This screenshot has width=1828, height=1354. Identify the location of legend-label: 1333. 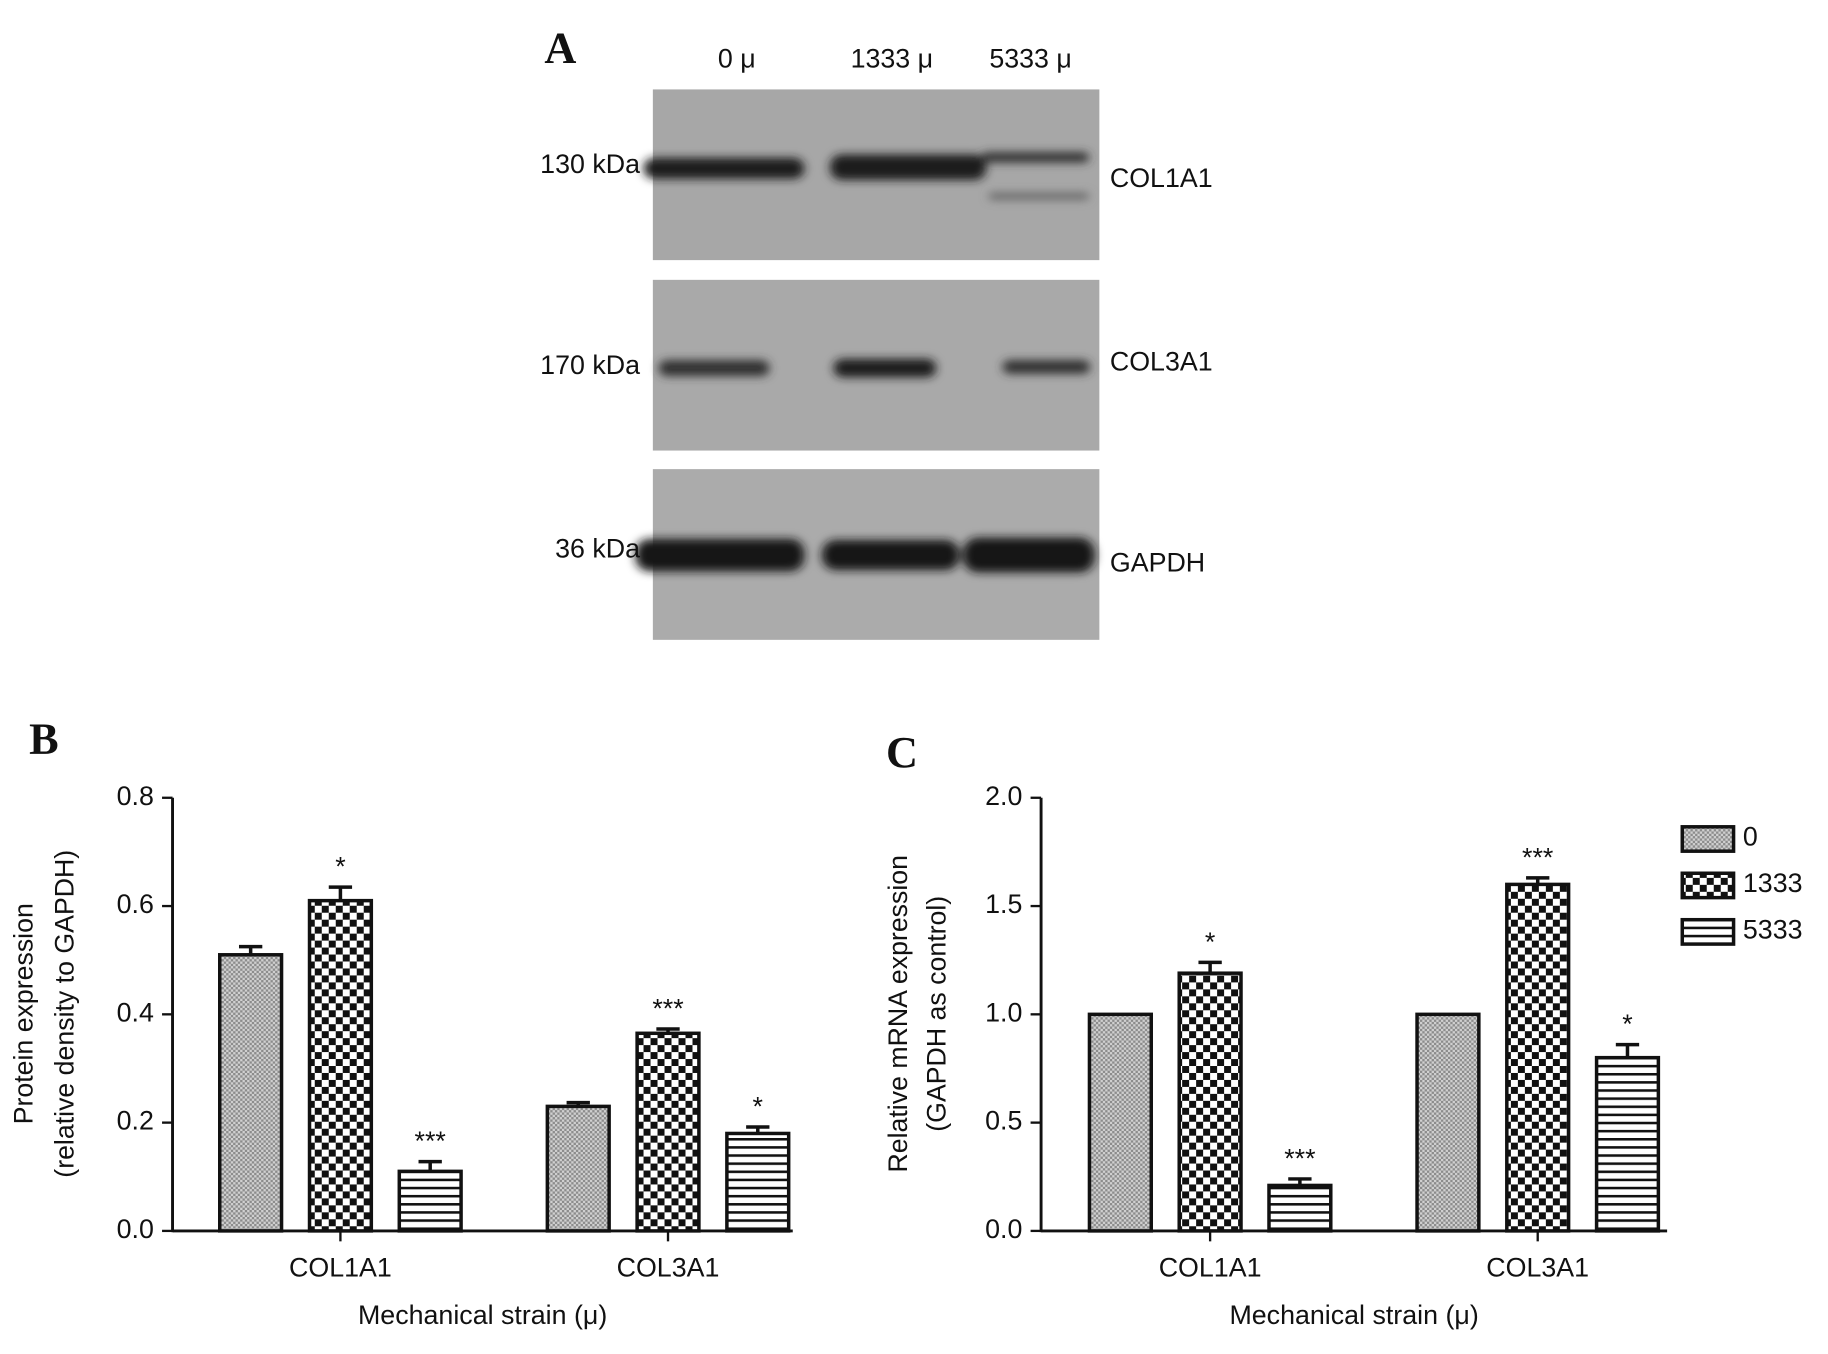
(1773, 883).